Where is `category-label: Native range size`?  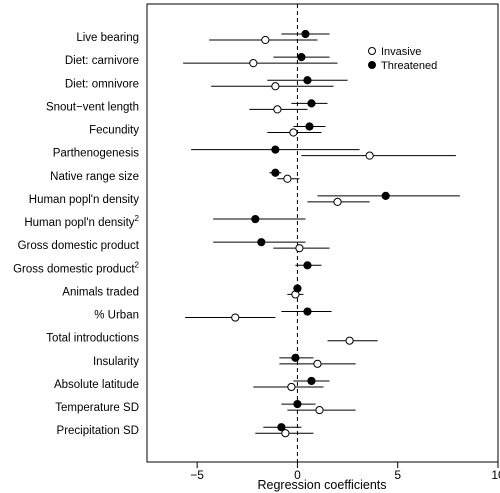 category-label: Native range size is located at coordinates (94, 177).